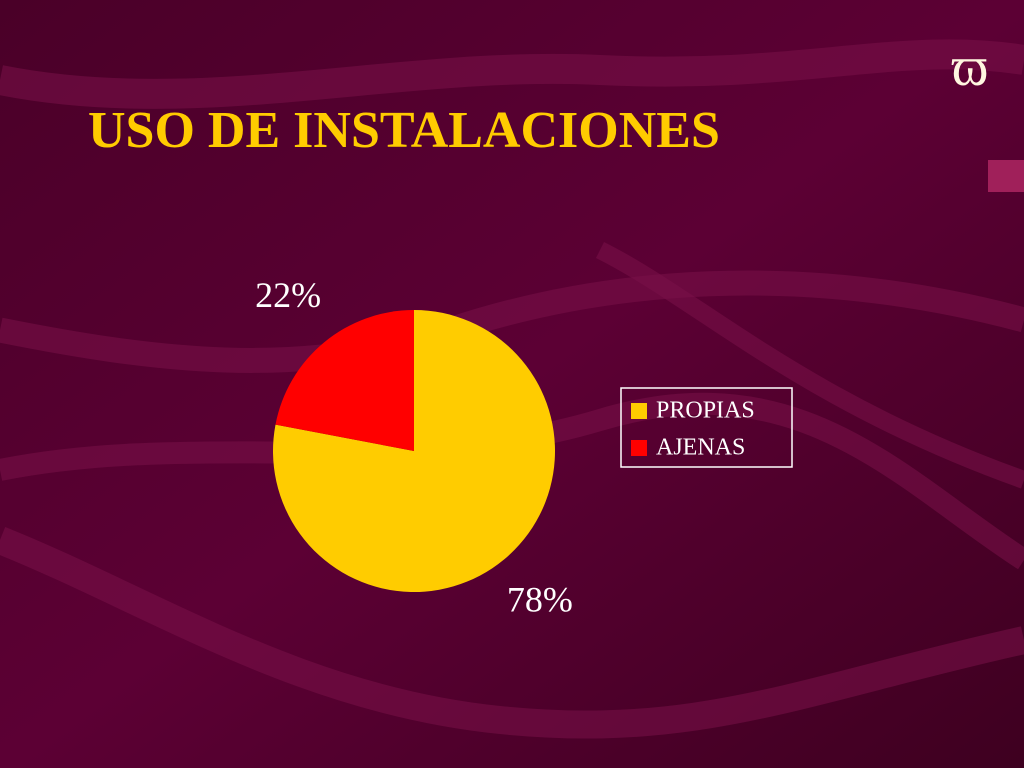 This screenshot has height=768, width=1024. Describe the element at coordinates (705, 411) in the screenshot. I see `legend-label: PROPIAS` at that location.